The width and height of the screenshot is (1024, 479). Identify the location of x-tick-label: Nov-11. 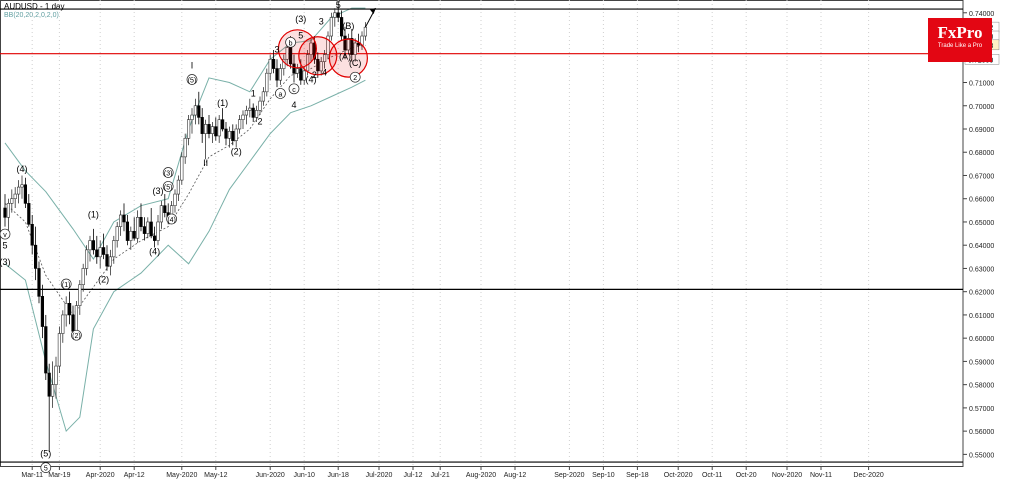
(821, 475).